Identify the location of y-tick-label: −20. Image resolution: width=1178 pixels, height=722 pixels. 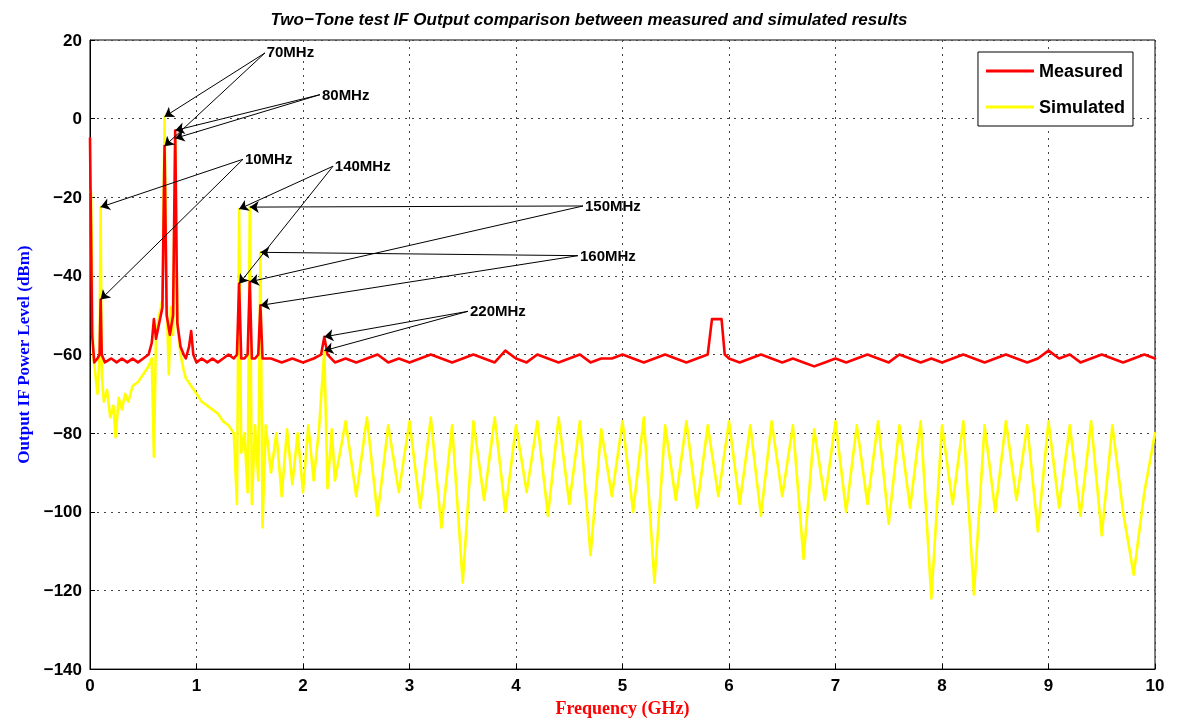
(67, 197).